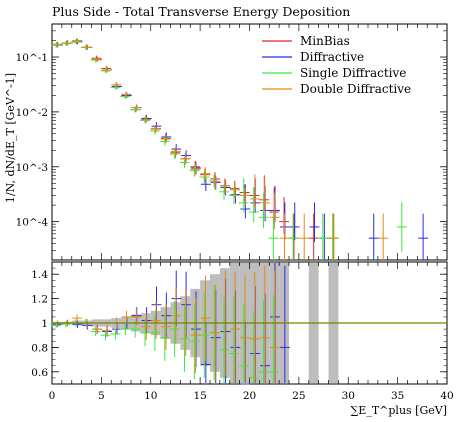 The image size is (461, 422). What do you see at coordinates (52, 396) in the screenshot?
I see `x-tick-label: 0` at bounding box center [52, 396].